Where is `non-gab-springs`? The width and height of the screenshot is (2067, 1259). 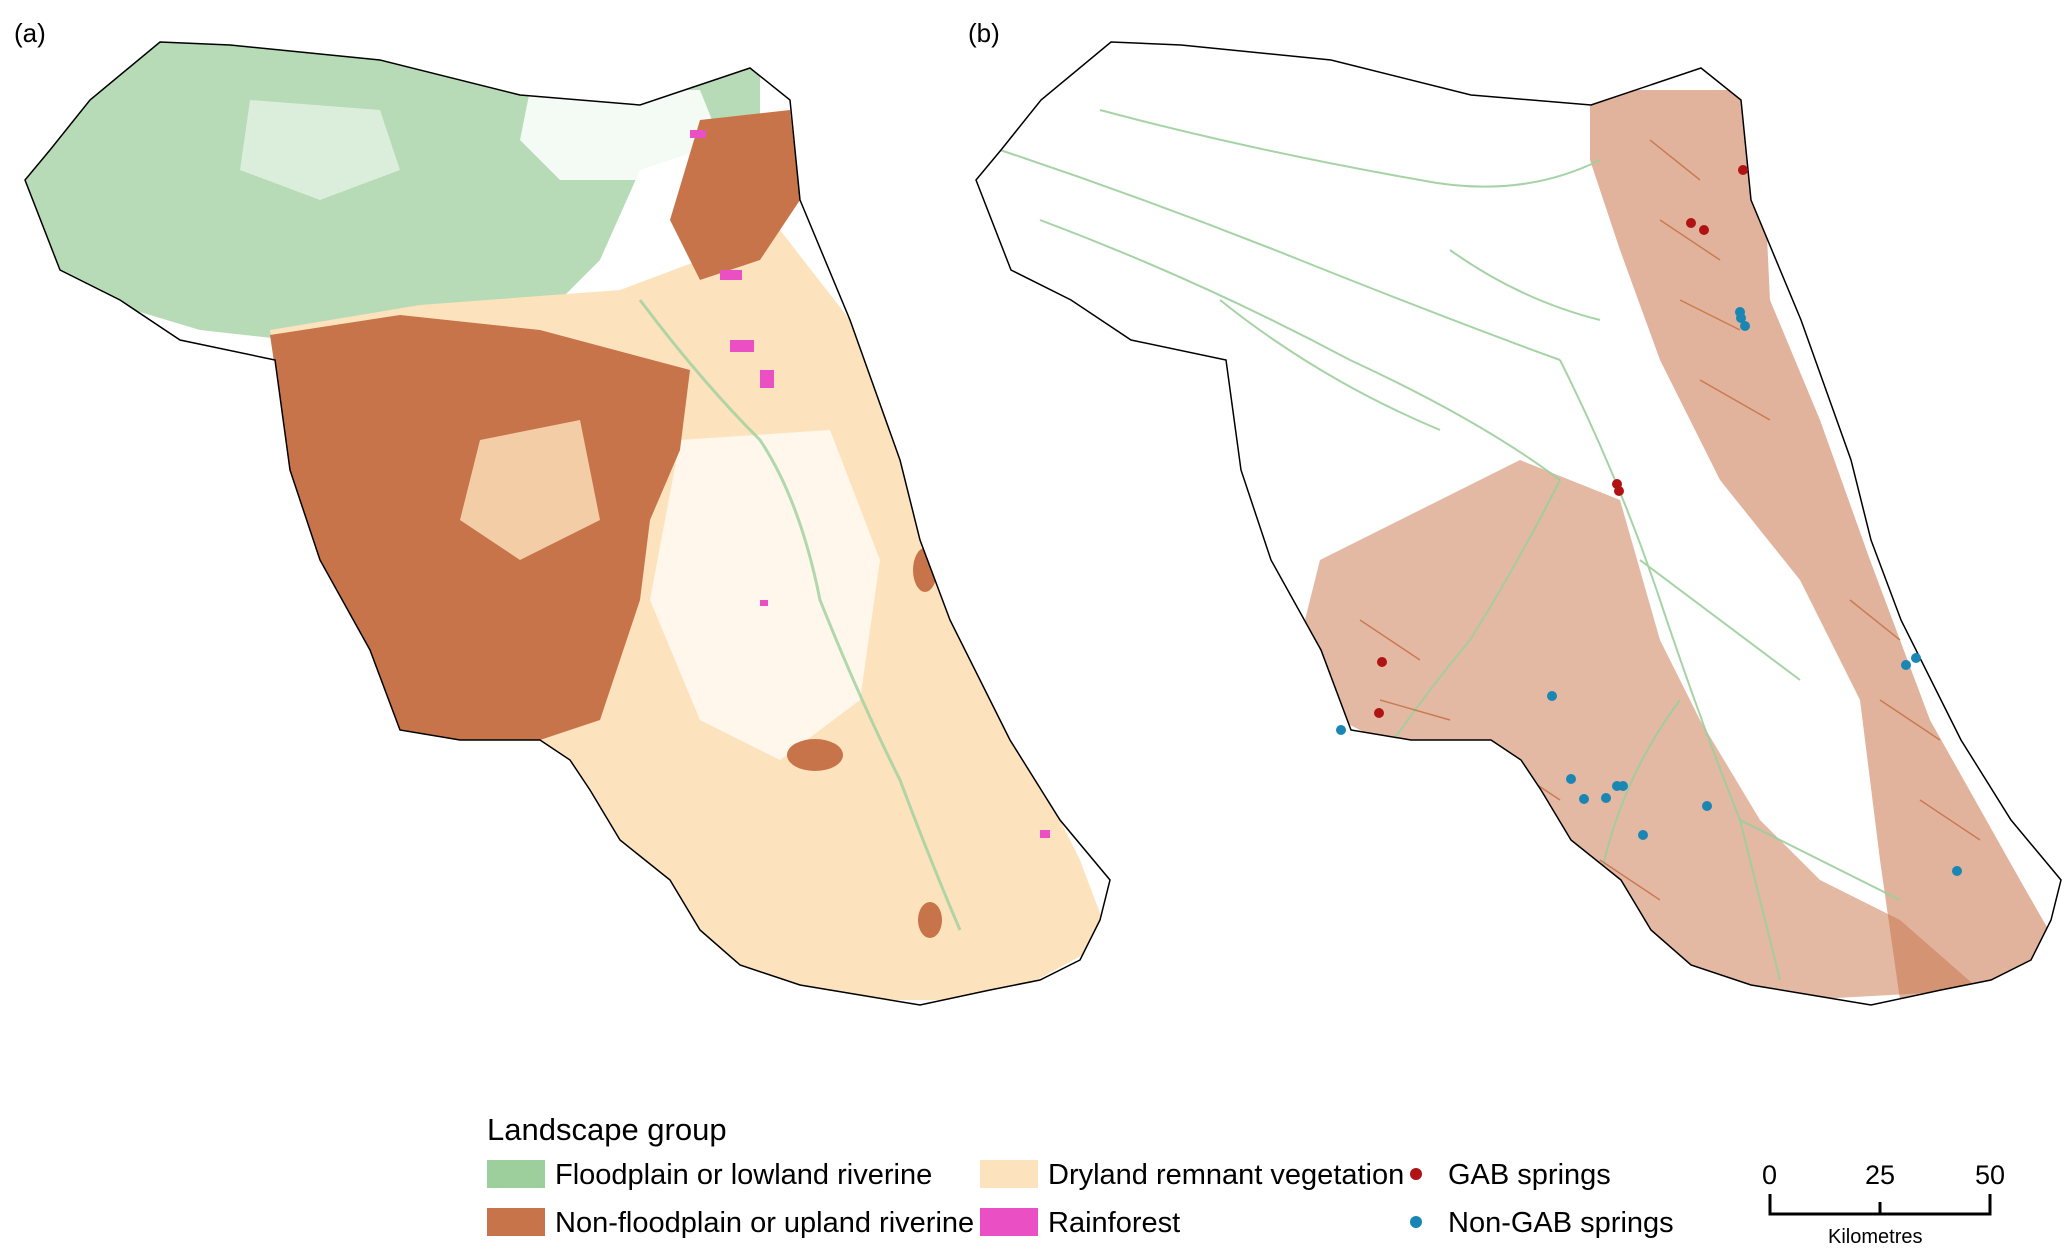 non-gab-springs is located at coordinates (1649, 591).